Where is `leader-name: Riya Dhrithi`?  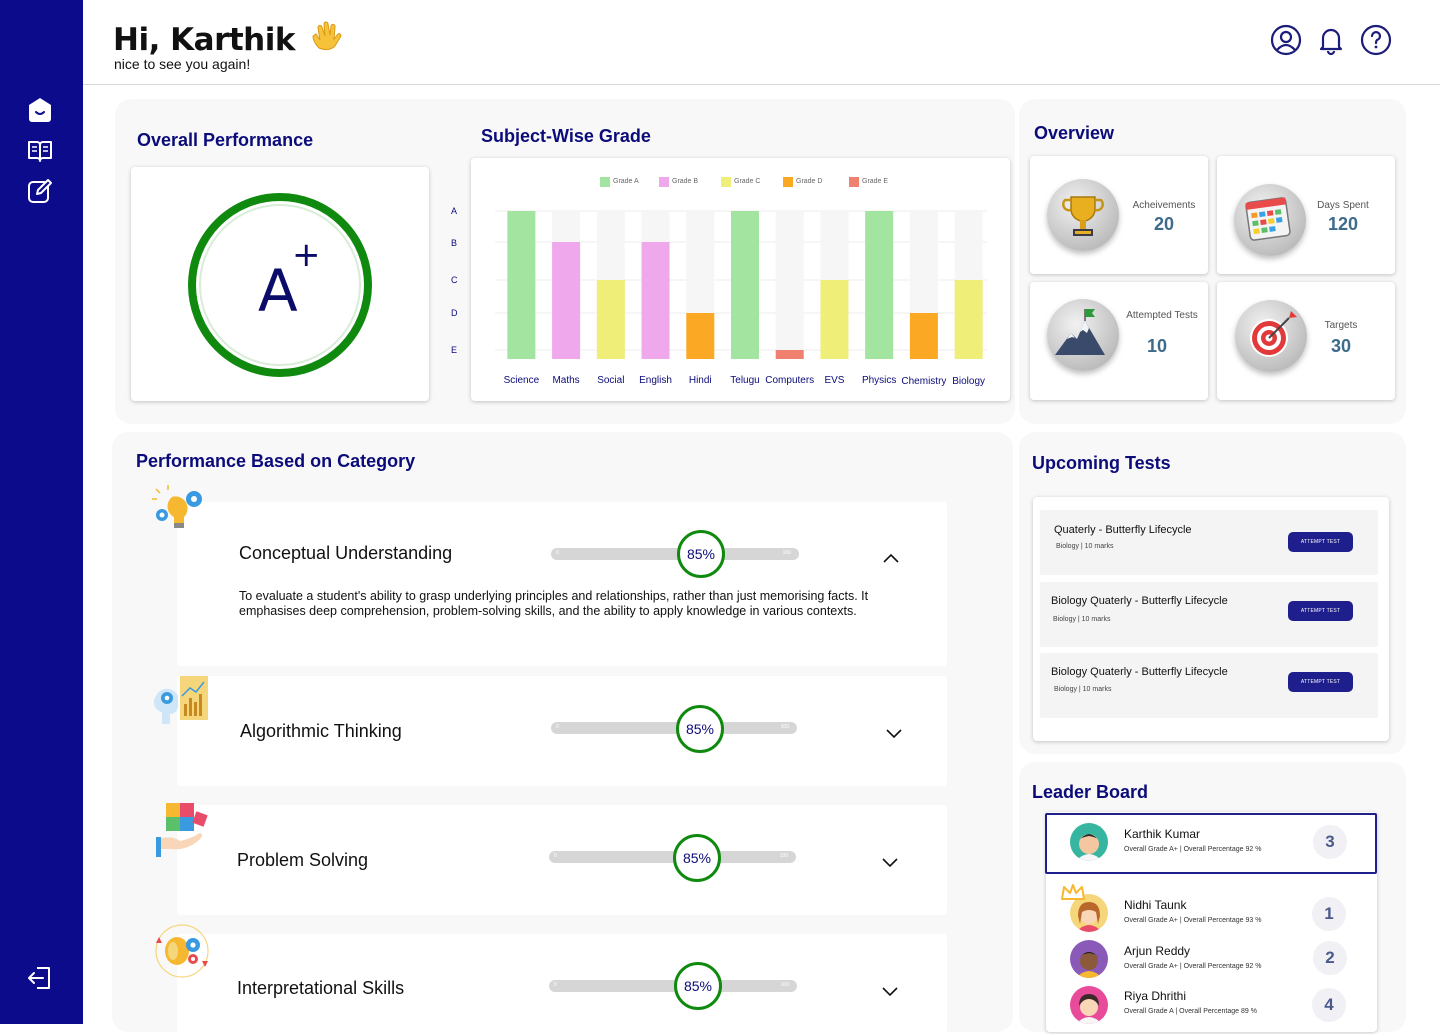 leader-name: Riya Dhrithi is located at coordinates (1155, 996).